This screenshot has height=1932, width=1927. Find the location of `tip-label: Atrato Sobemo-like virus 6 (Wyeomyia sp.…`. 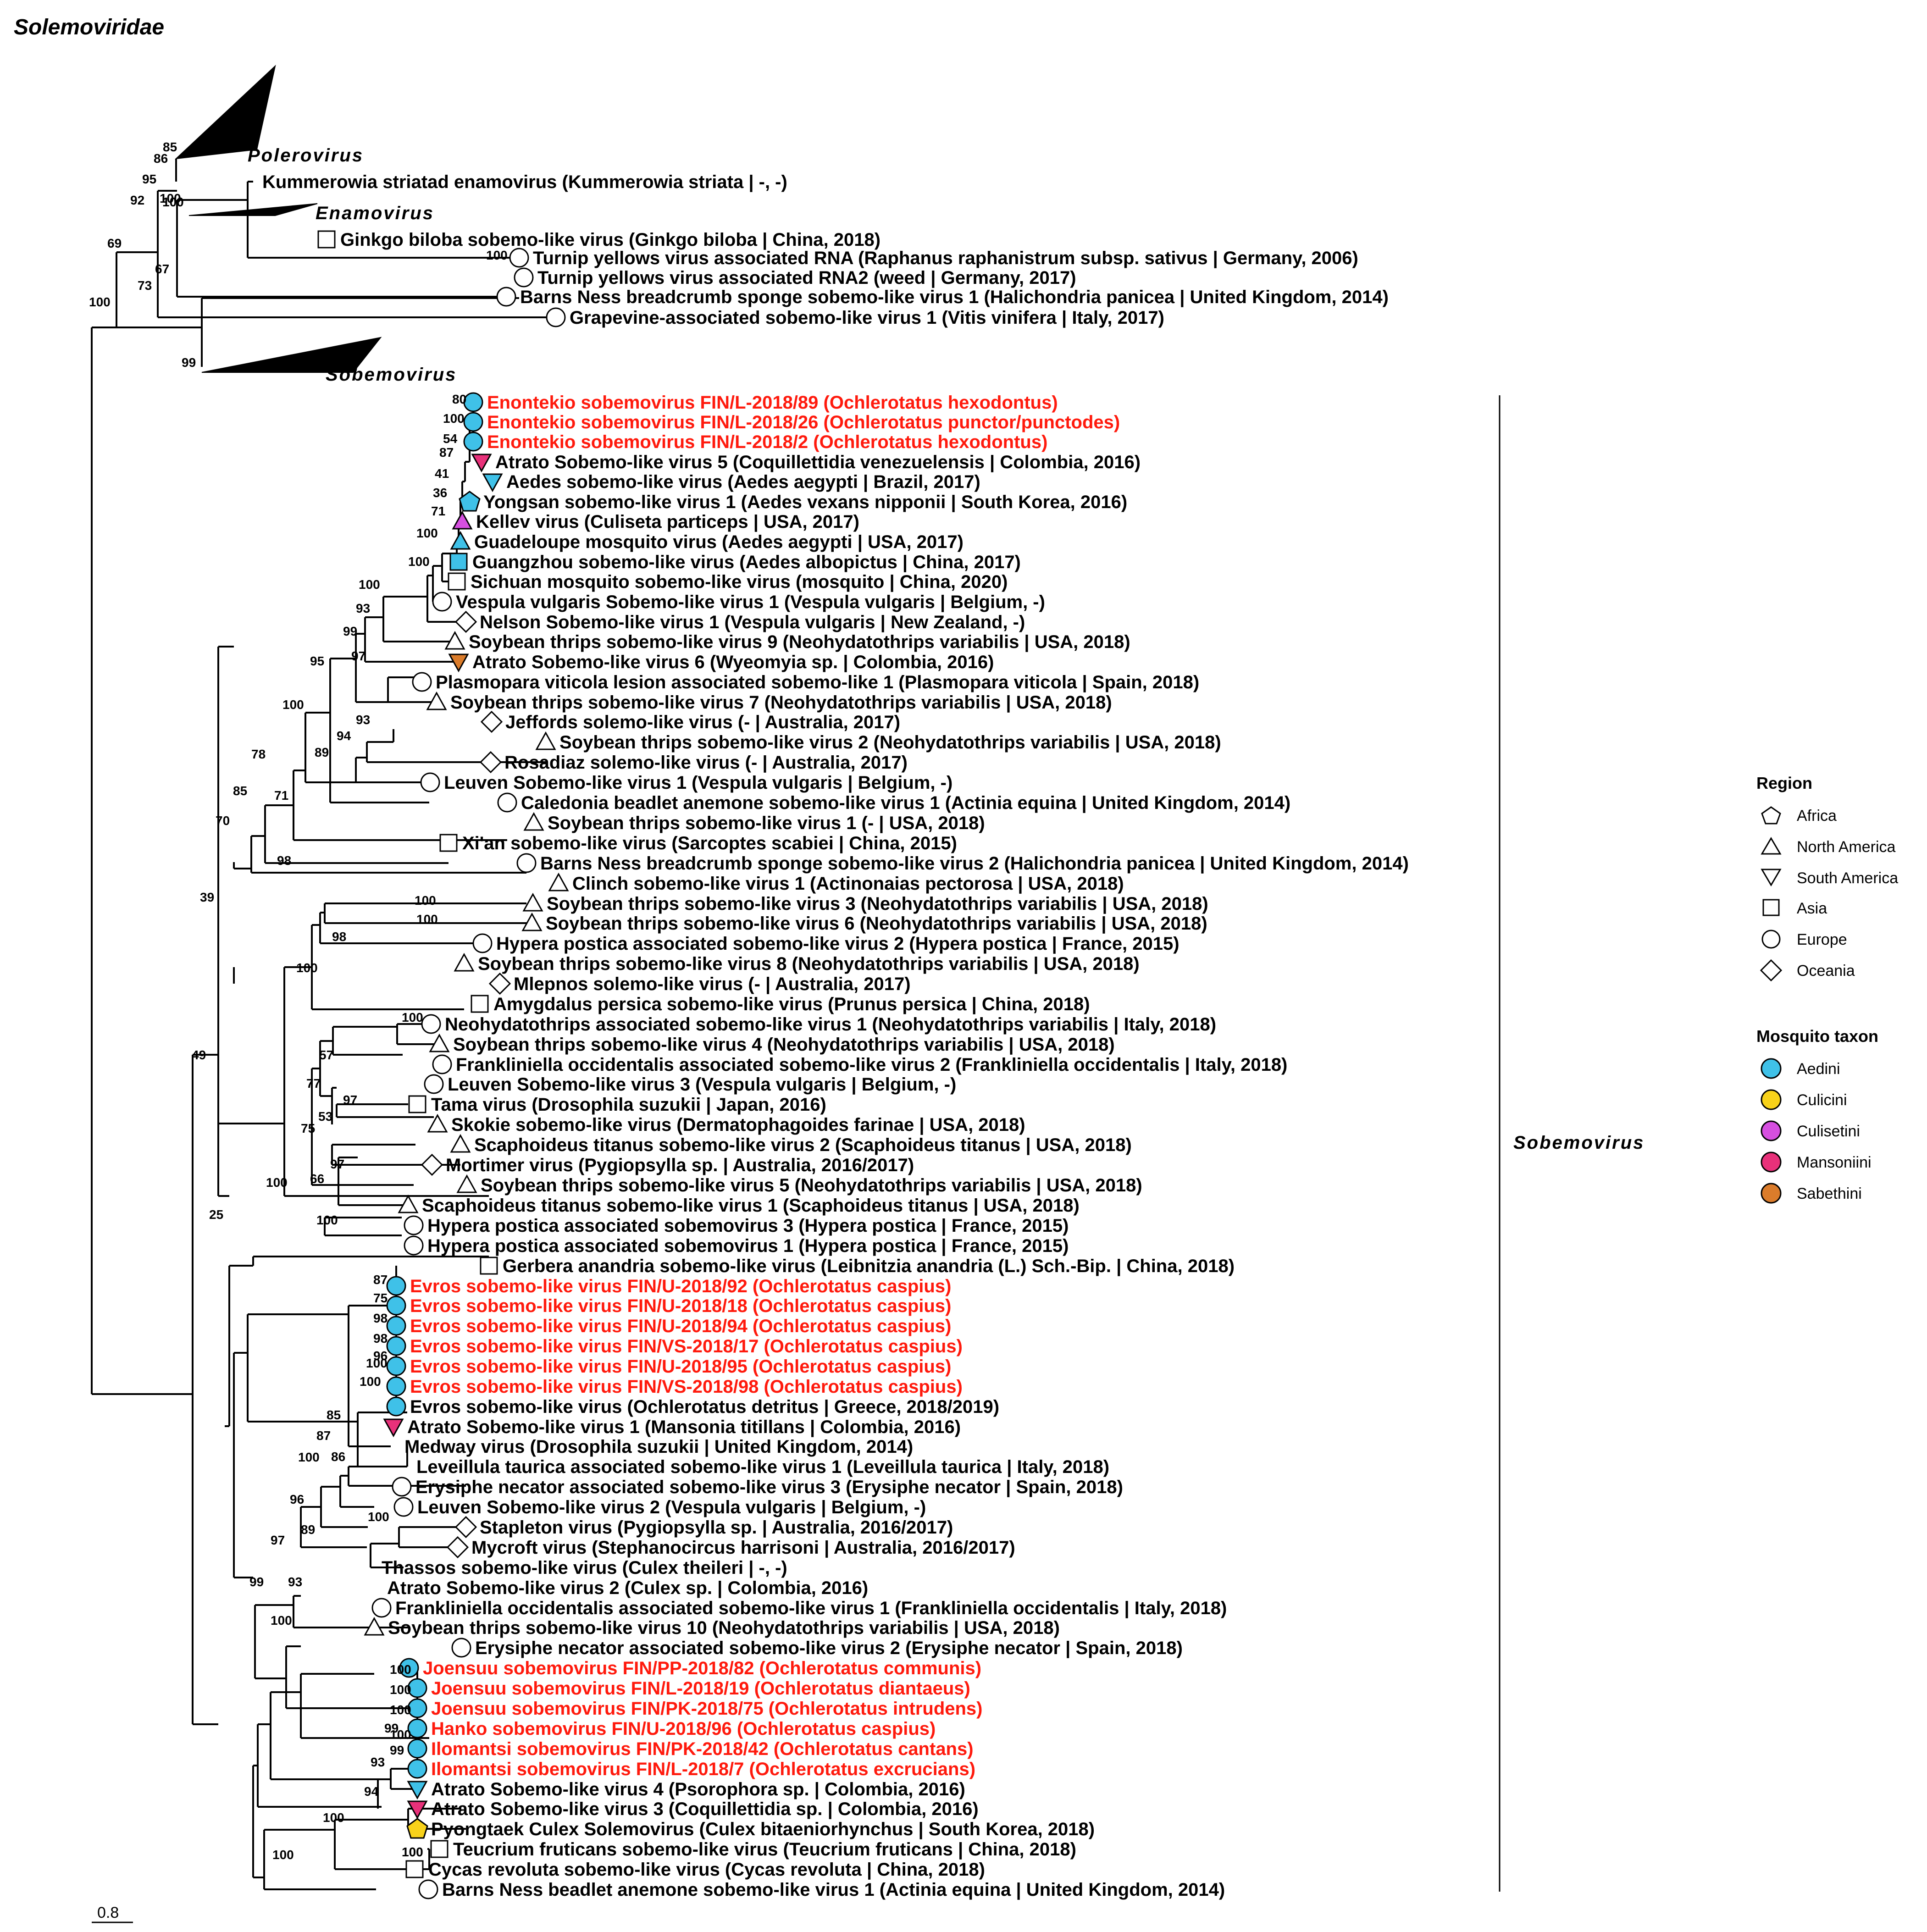

tip-label: Atrato Sobemo-like virus 6 (Wyeomyia sp.… is located at coordinates (733, 662).